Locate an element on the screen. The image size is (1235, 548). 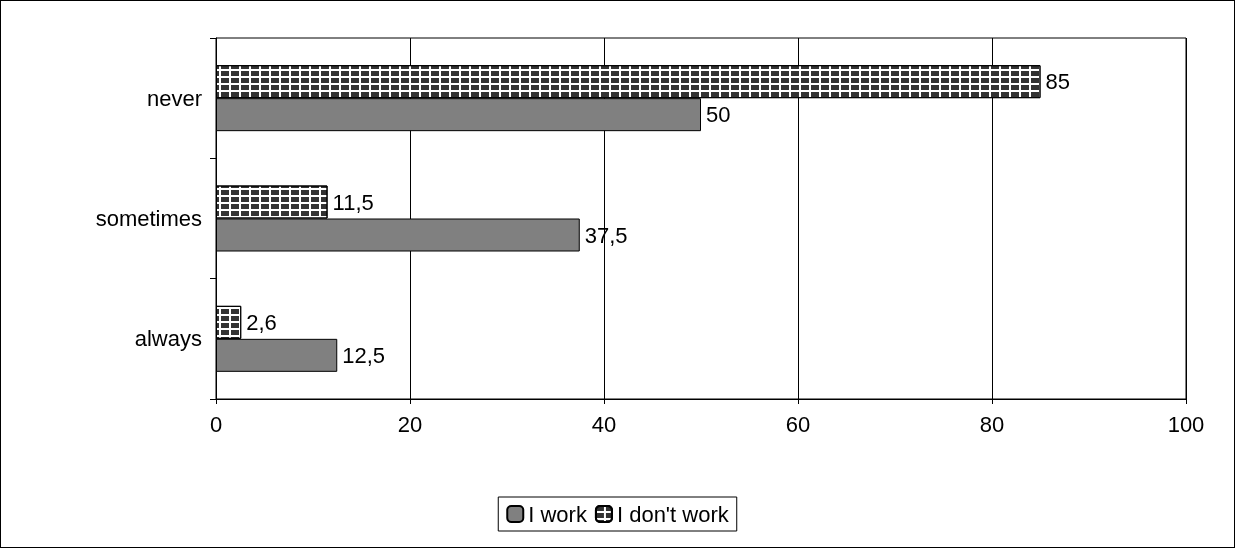
data-label: 11,5 is located at coordinates (353, 202).